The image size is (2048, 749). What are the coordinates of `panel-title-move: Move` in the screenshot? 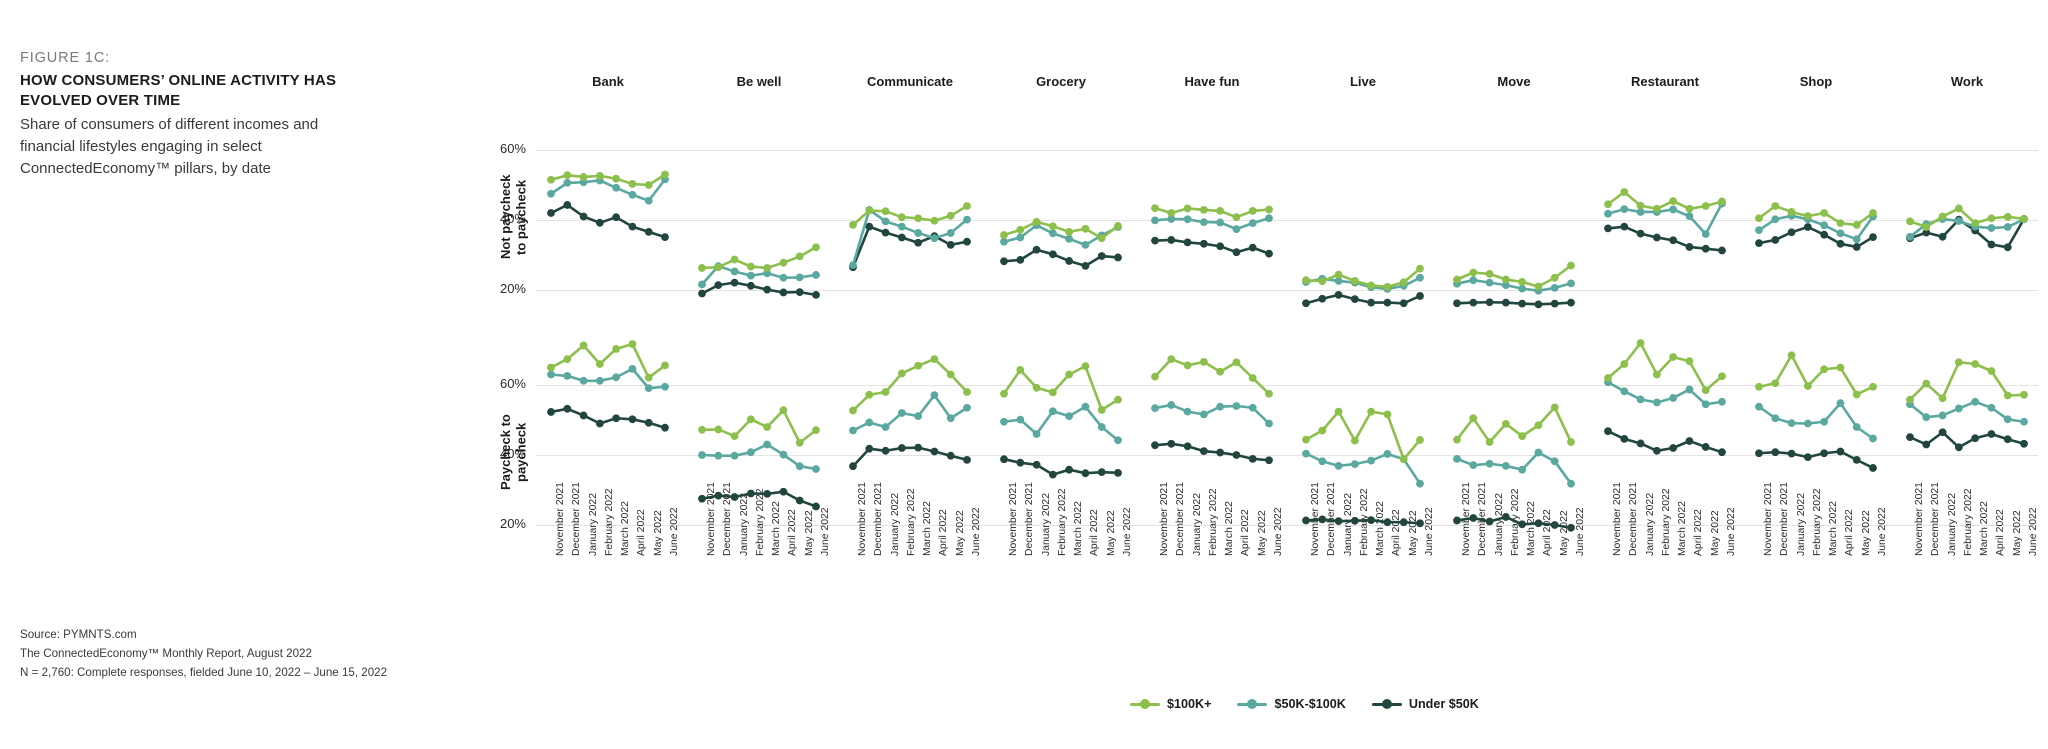 It's located at (1514, 81).